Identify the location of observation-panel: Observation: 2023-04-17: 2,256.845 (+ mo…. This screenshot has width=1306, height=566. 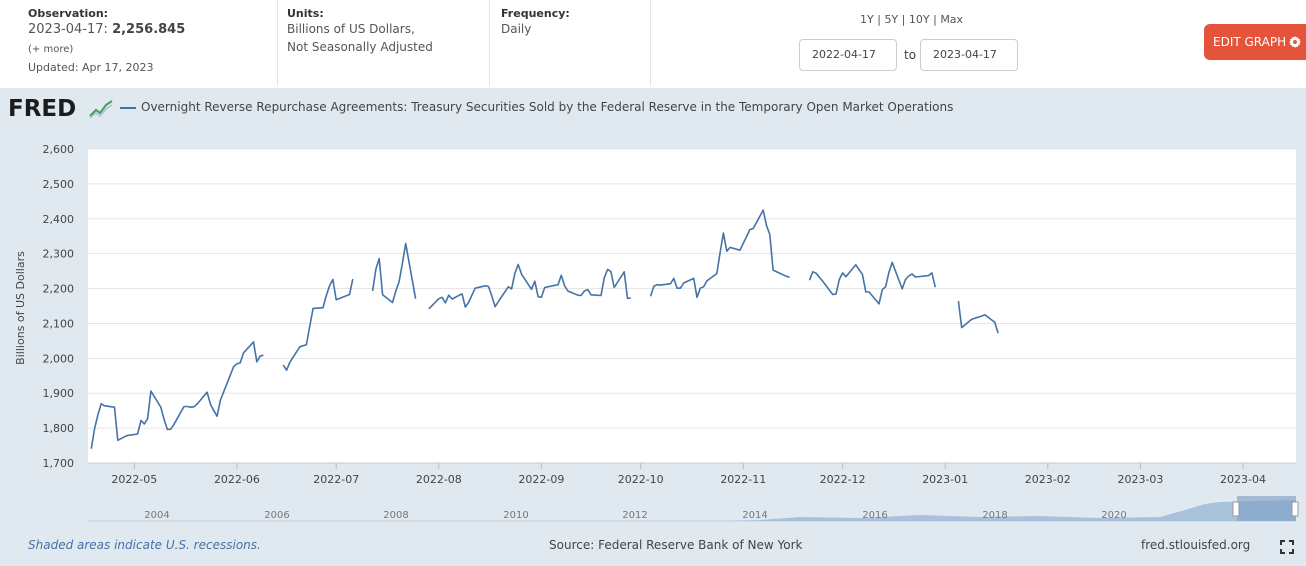
(139, 43).